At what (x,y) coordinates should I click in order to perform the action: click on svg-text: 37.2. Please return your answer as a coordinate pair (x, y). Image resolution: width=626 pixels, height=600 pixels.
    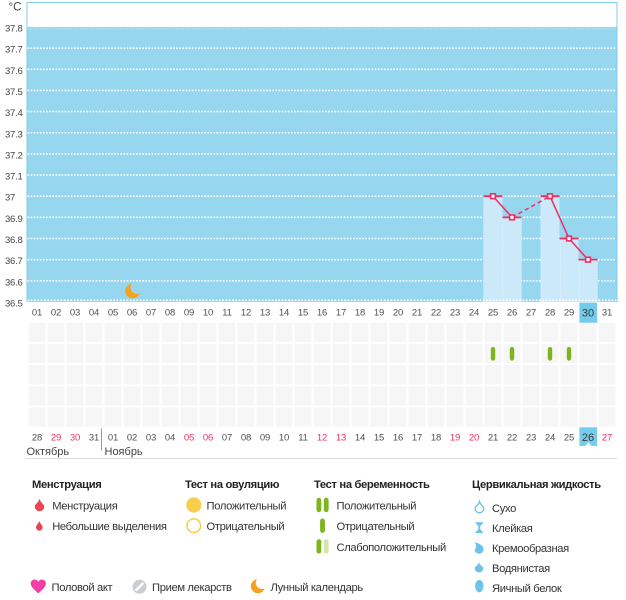
    Looking at the image, I should click on (14, 155).